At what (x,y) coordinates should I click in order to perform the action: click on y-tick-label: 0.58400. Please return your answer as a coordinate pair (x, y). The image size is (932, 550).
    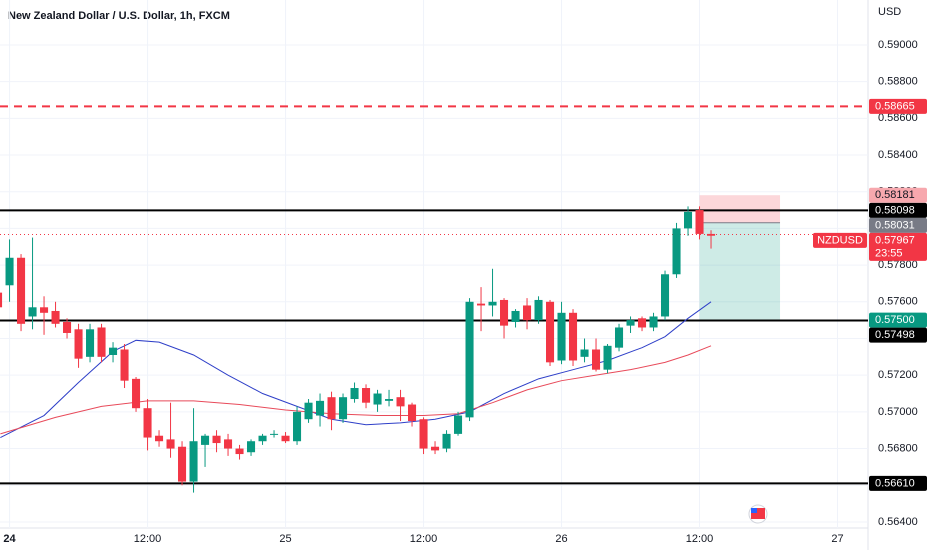
    Looking at the image, I should click on (898, 155).